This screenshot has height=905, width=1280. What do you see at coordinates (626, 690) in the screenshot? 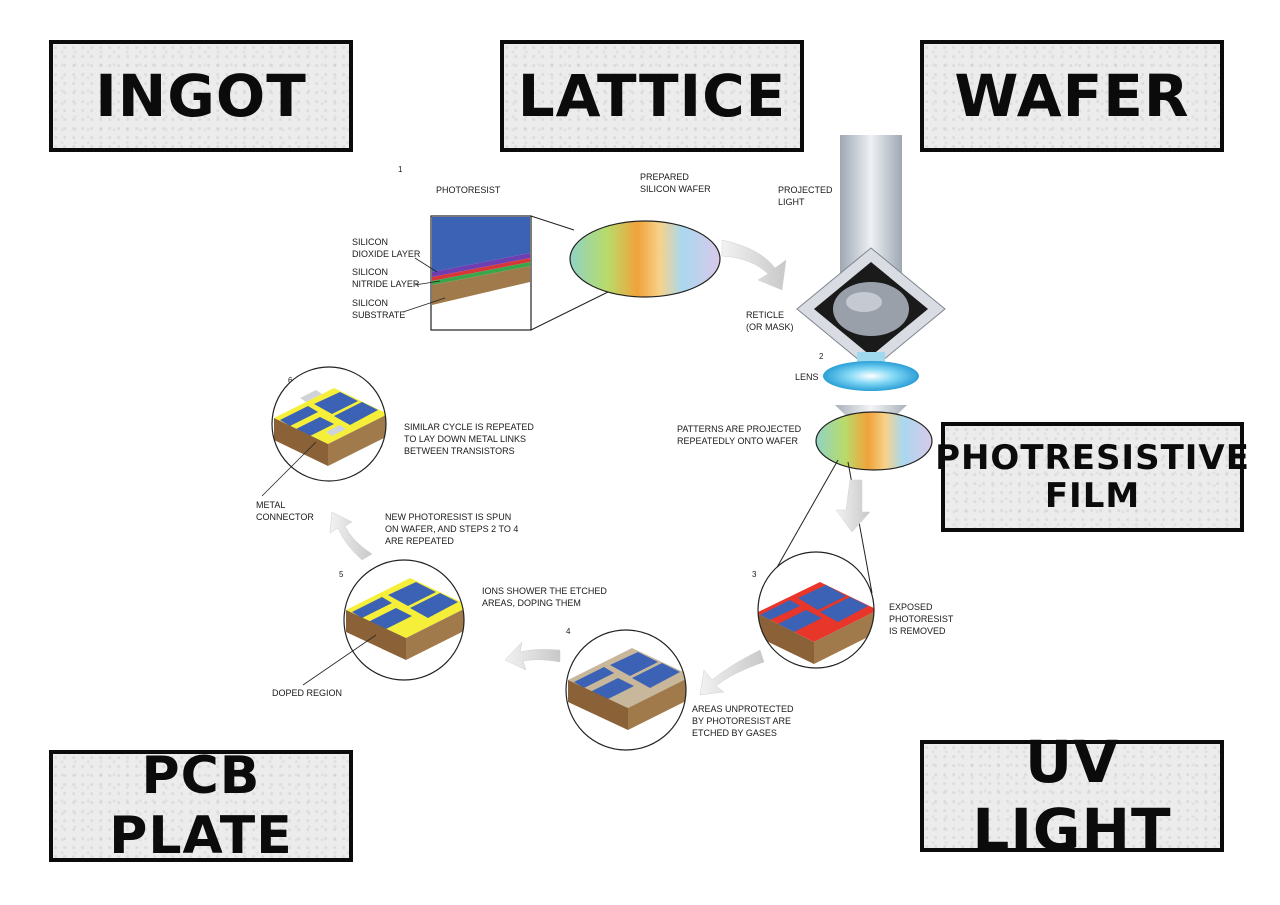
I see `step-4-circle` at bounding box center [626, 690].